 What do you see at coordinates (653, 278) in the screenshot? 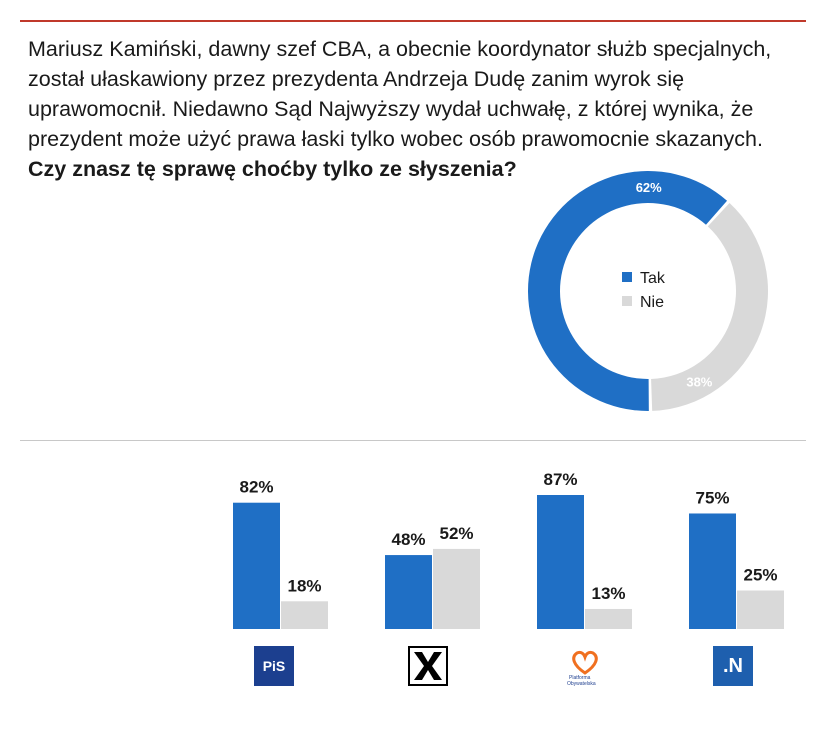
I see `legend-label-tak: Tak` at bounding box center [653, 278].